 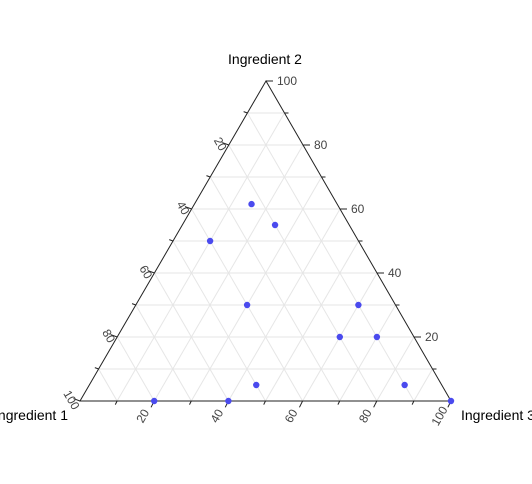 What do you see at coordinates (365, 415) in the screenshot?
I see `tick-label-ingredient-3: 80` at bounding box center [365, 415].